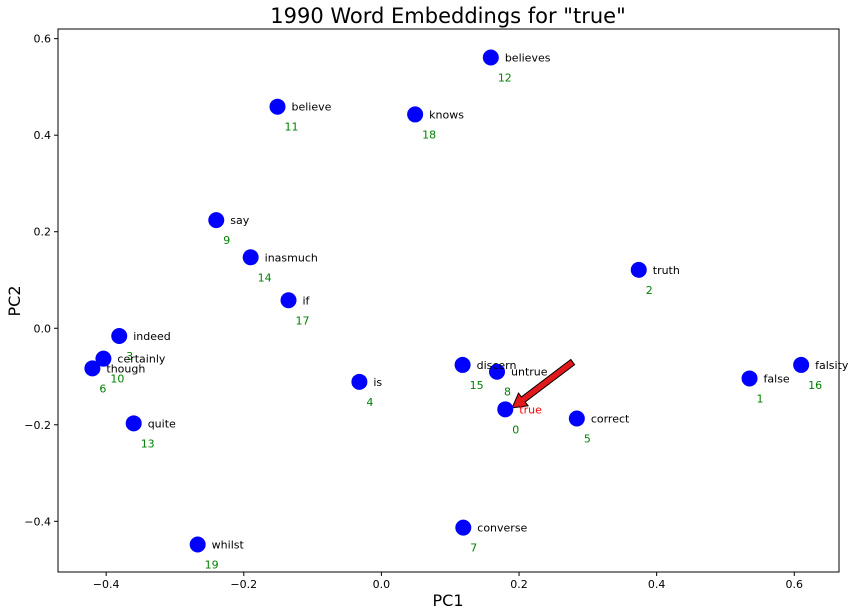 Image resolution: width=852 pixels, height=615 pixels. I want to click on word-label: correct, so click(610, 419).